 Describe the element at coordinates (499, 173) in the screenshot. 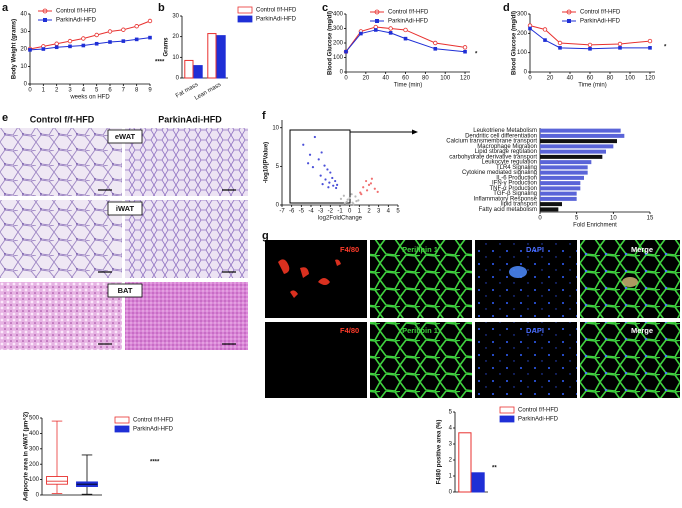

I see `y-tick-label: Cytokine mediated signaling` at that location.